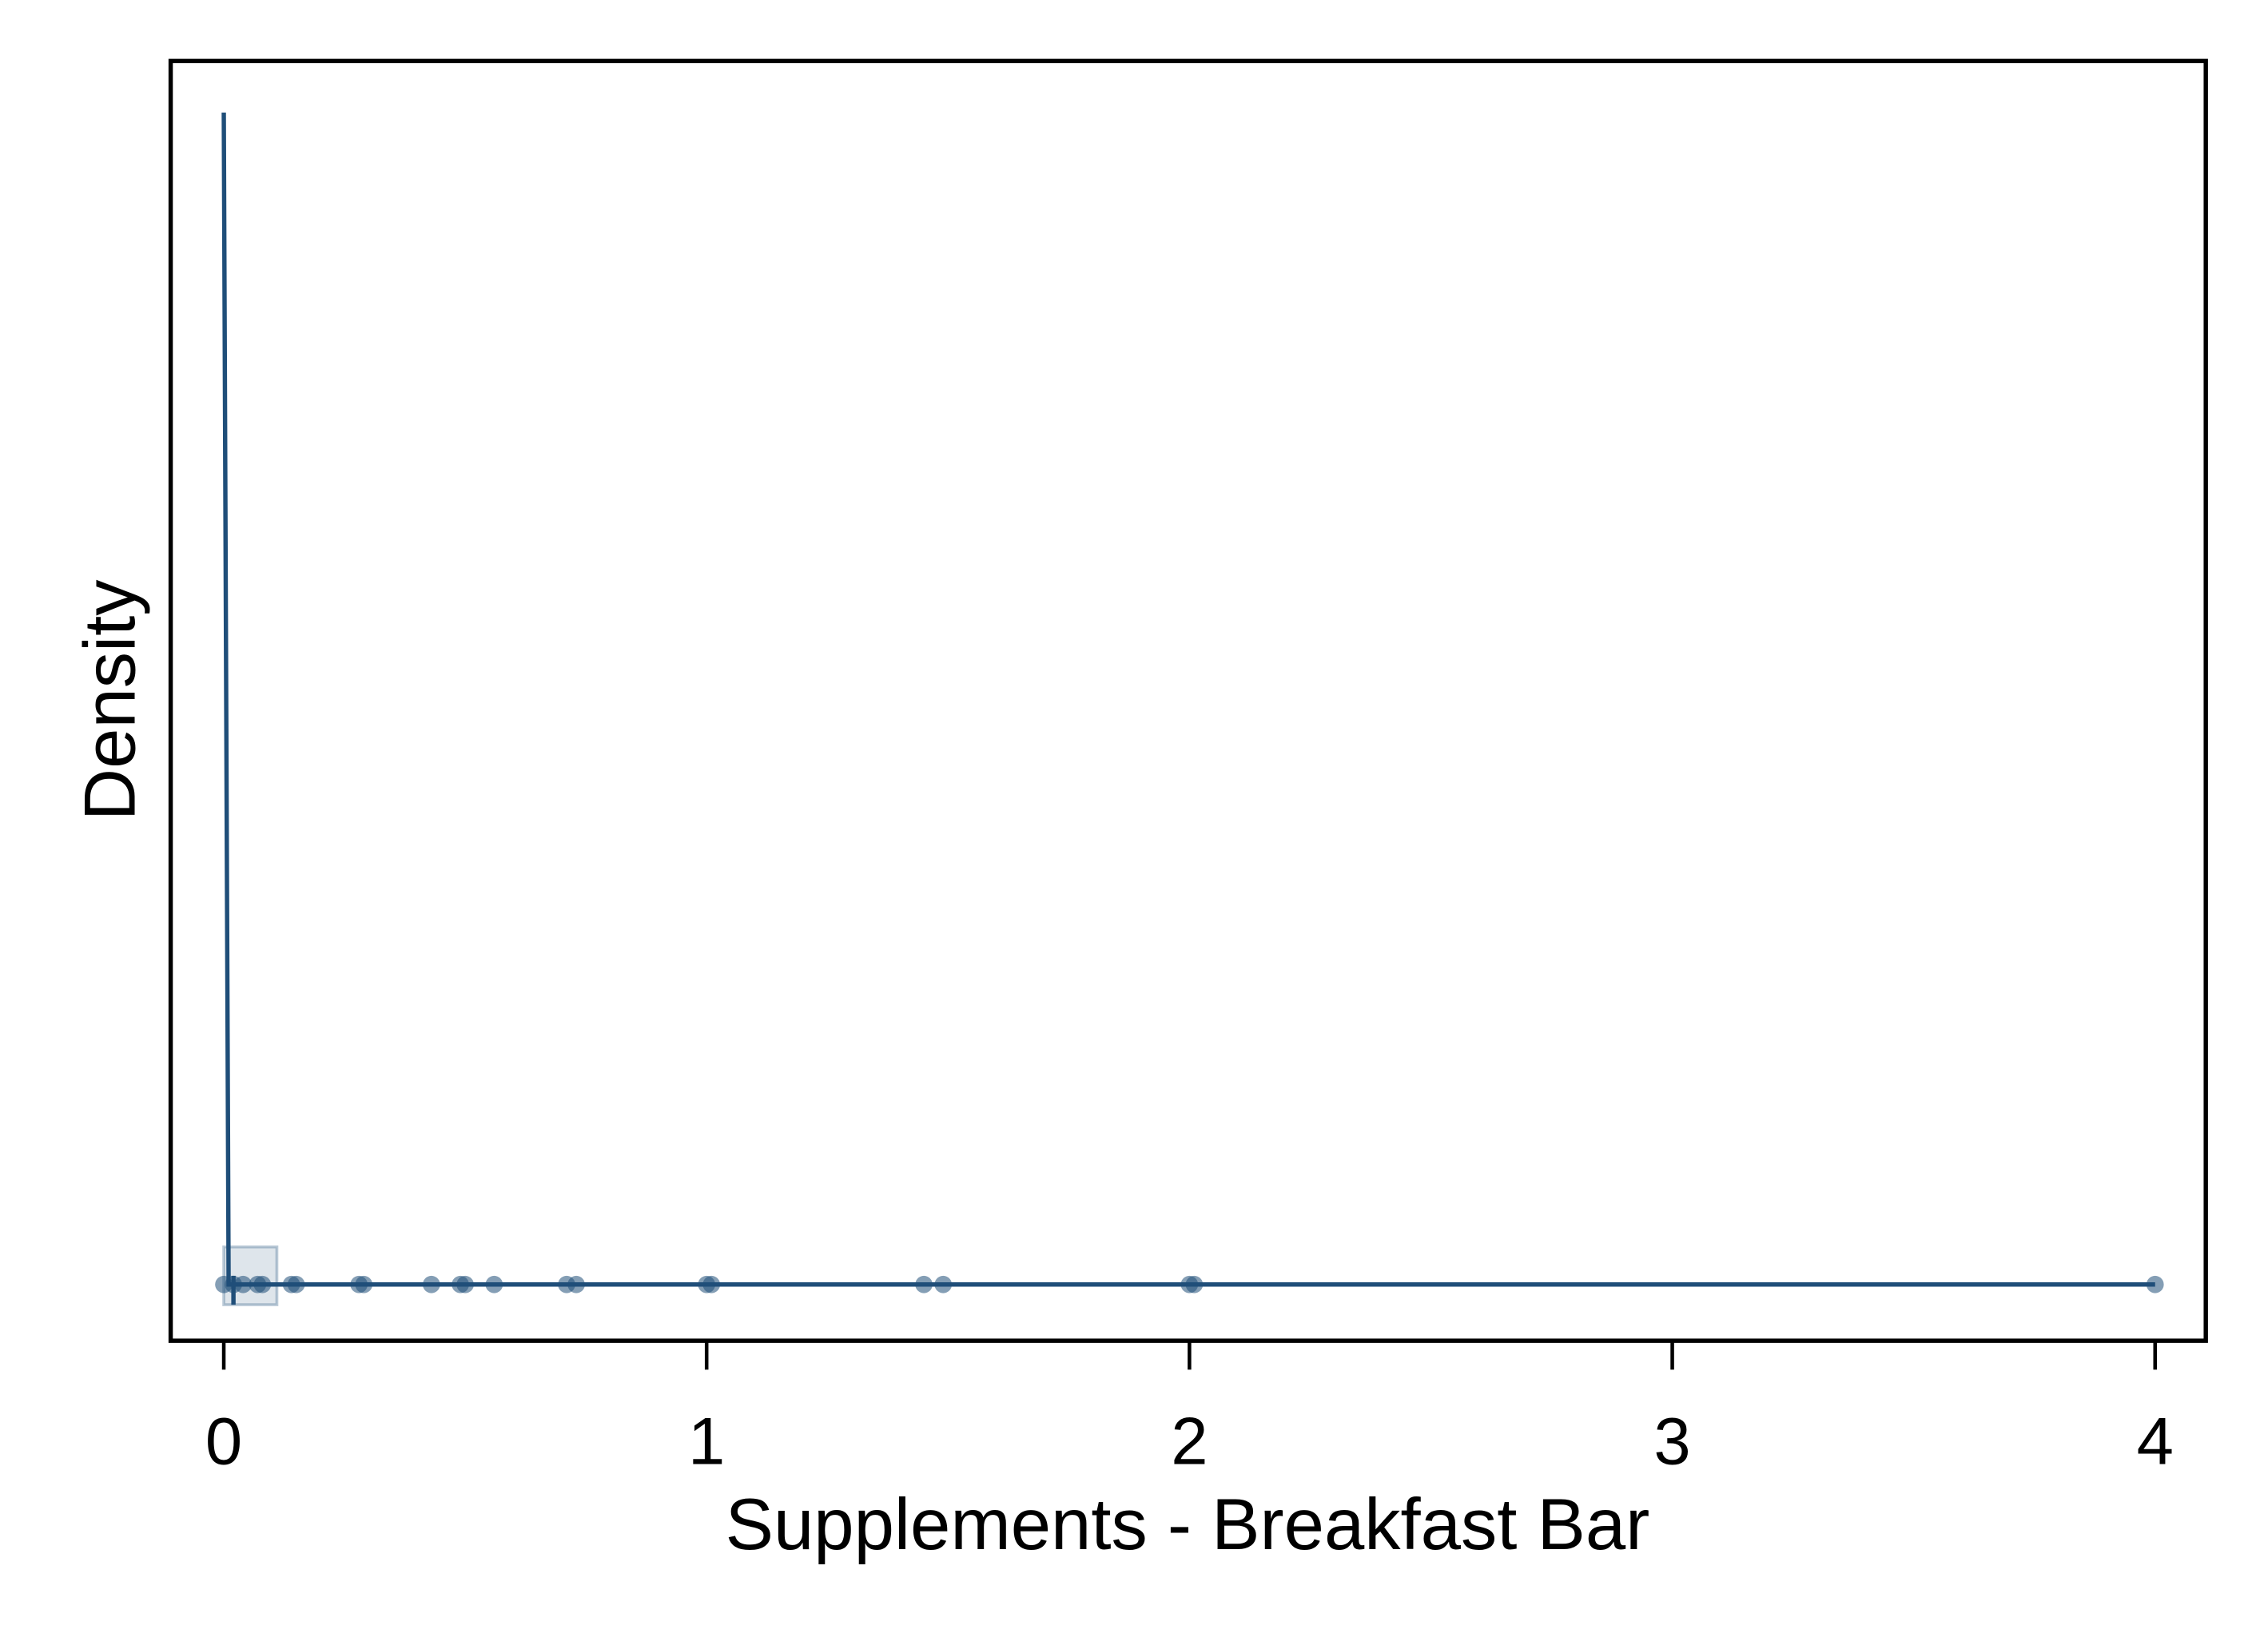 This screenshot has height=1649, width=2268. Describe the element at coordinates (1189, 1441) in the screenshot. I see `x-tick-label: 2` at that location.